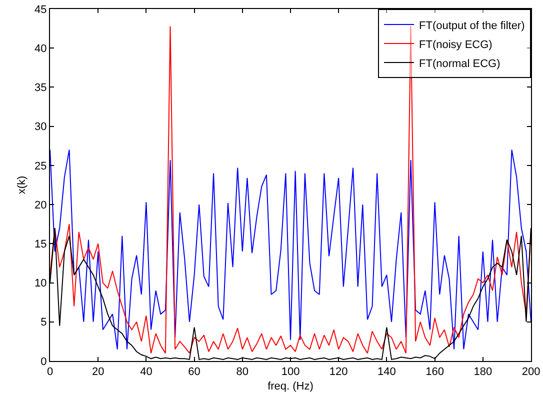  I want to click on y-tick-label: 0, so click(43, 362).